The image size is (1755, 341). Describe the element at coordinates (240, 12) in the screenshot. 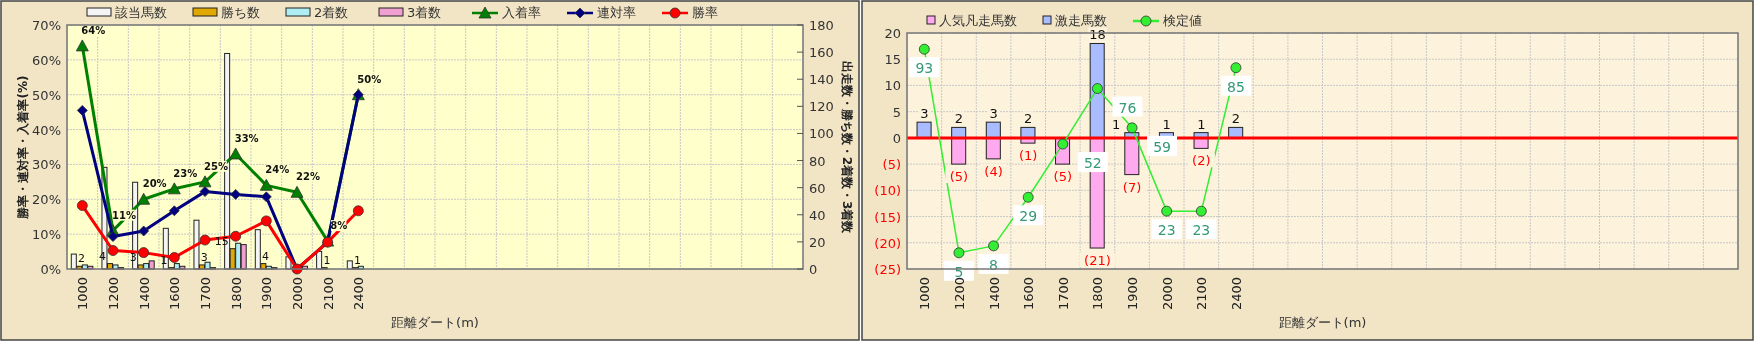

I see `legend-label: 勝ち数` at that location.